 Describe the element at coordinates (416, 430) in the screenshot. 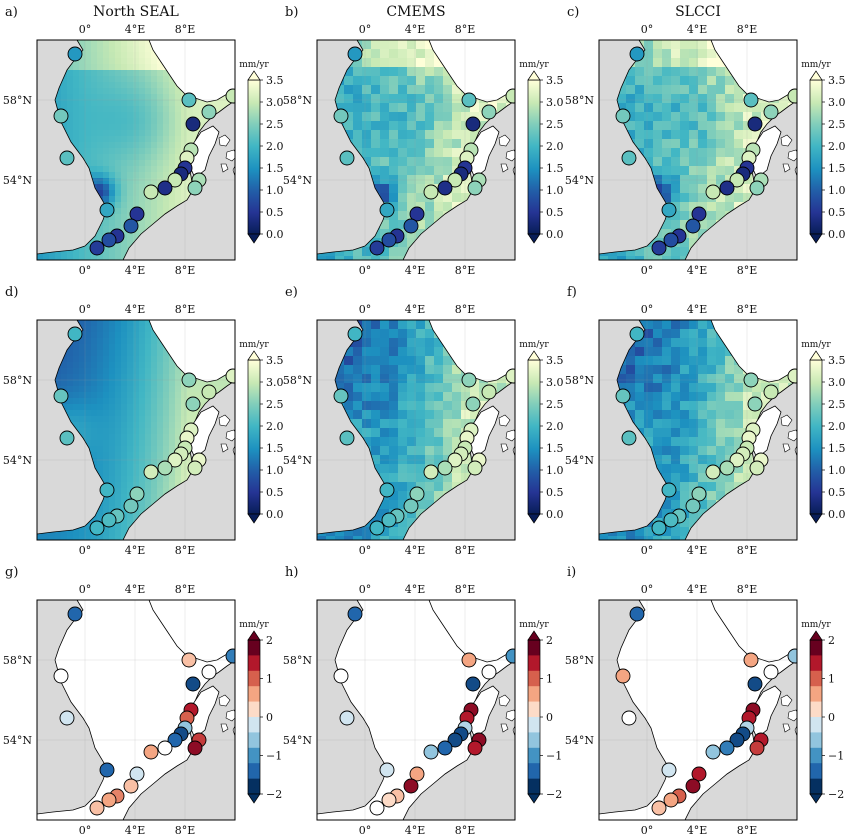

I see `map-panel-e` at that location.